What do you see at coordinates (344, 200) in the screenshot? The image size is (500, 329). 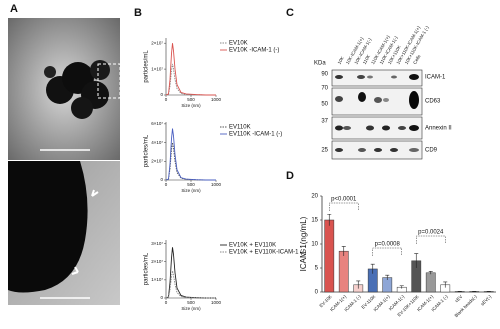 I see `annotation: p<0.0001` at bounding box center [344, 200].